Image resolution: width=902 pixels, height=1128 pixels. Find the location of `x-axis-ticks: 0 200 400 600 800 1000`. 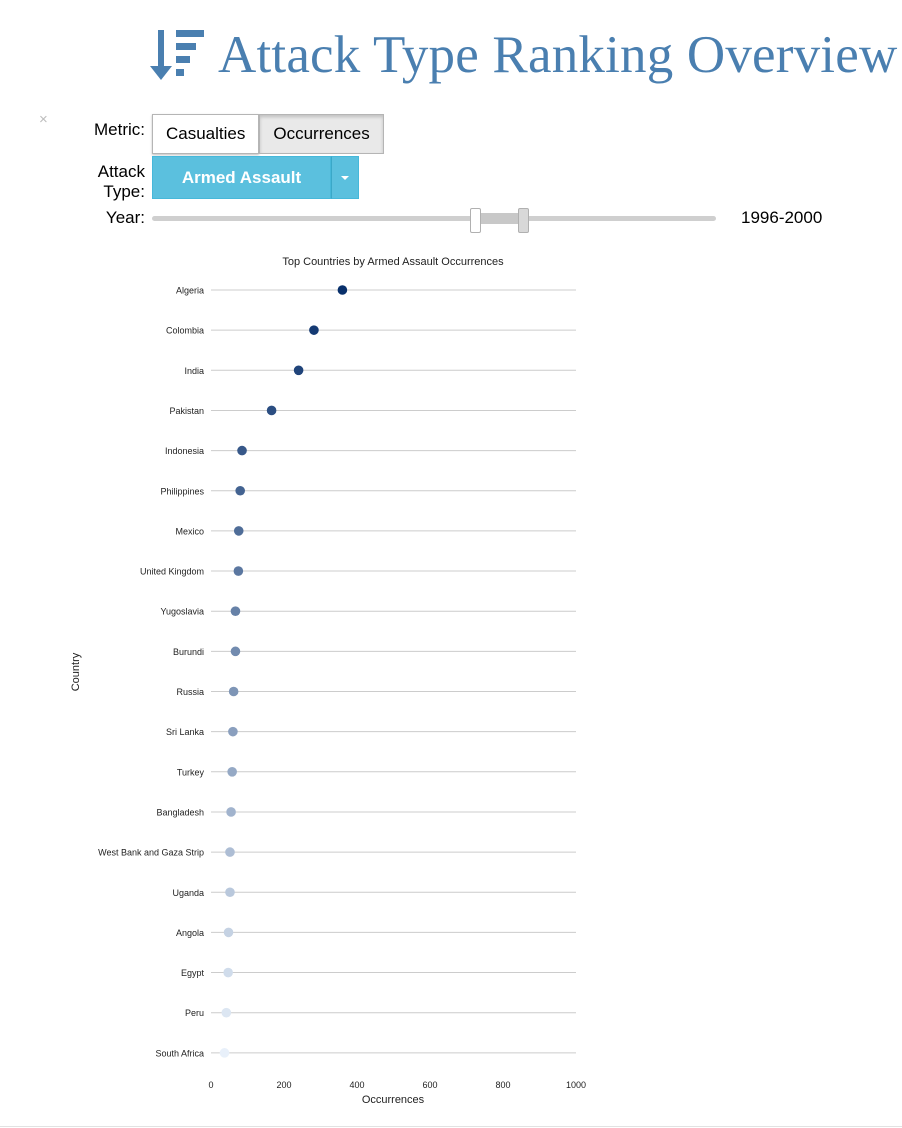

x-axis-ticks: 0 200 400 600 800 1000 is located at coordinates (397, 1085).